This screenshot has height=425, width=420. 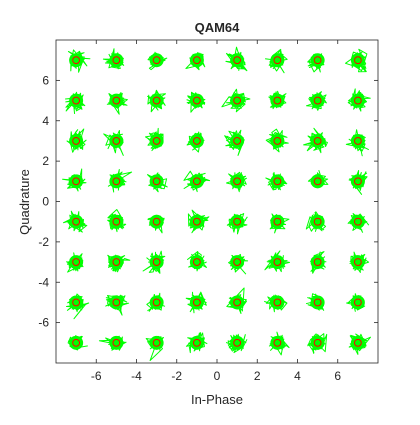 I want to click on y-tick-label: -4, so click(x=43, y=282).